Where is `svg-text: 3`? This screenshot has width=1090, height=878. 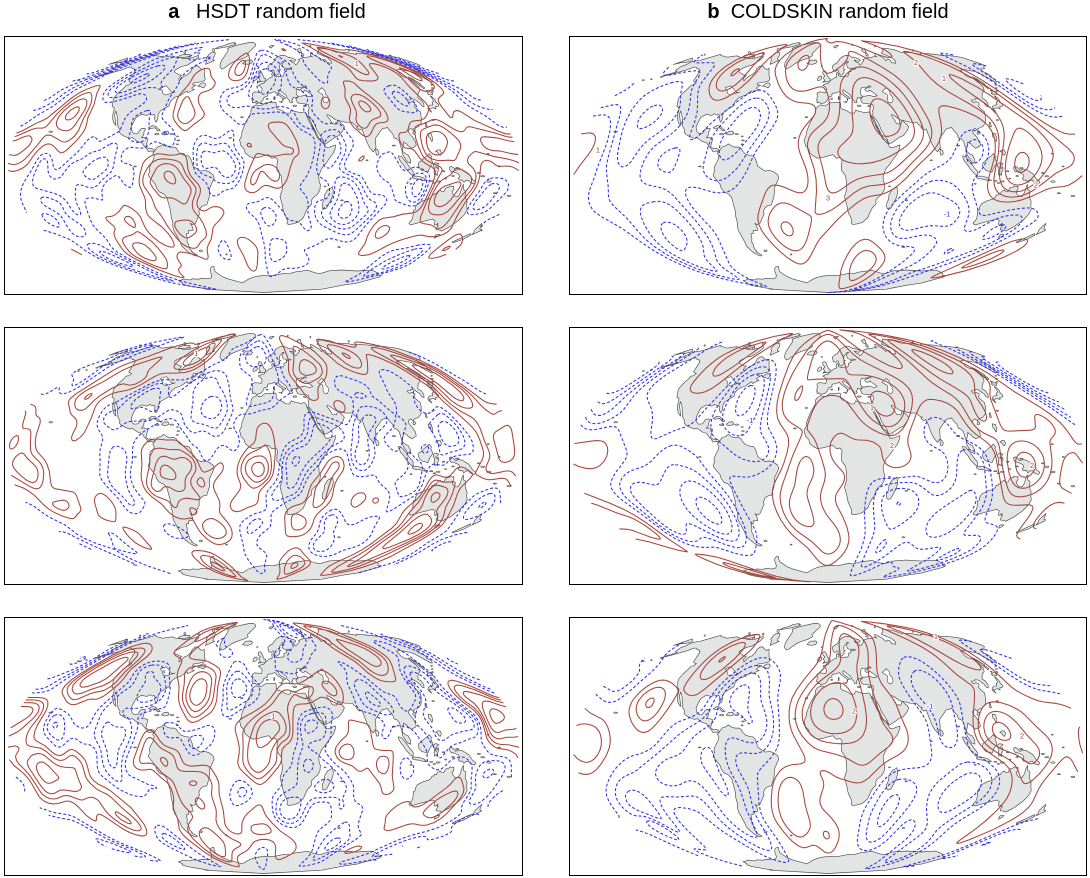 svg-text: 3 is located at coordinates (828, 198).